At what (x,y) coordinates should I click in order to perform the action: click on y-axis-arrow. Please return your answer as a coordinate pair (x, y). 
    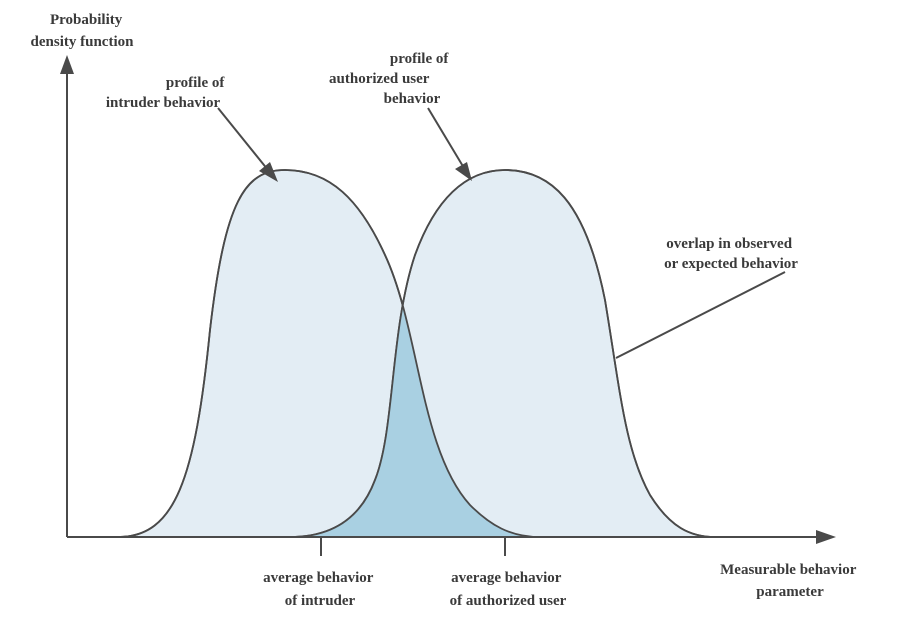
    Looking at the image, I should click on (67, 64).